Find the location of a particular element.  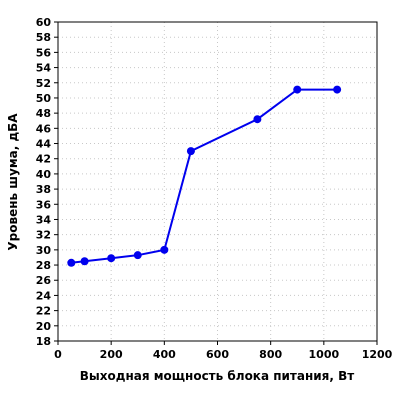

y-tick-label: 52 is located at coordinates (43, 83).